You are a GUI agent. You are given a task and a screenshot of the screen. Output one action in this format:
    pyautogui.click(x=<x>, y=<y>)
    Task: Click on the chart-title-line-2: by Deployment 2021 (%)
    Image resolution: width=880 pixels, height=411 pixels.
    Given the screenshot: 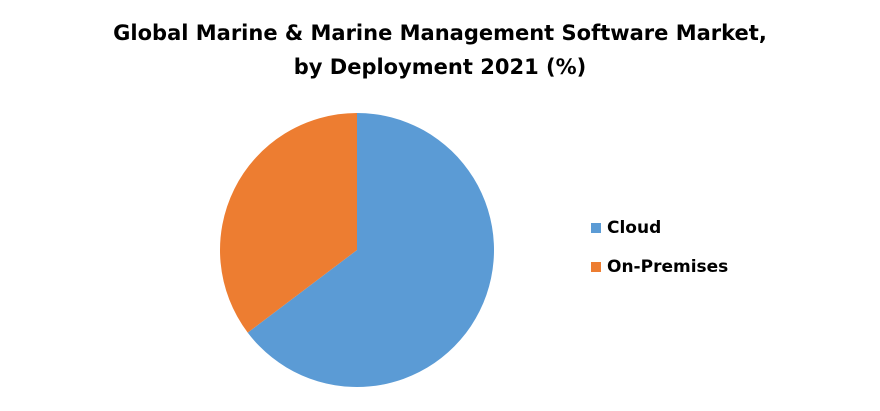 What is the action you would take?
    pyautogui.click(x=440, y=67)
    